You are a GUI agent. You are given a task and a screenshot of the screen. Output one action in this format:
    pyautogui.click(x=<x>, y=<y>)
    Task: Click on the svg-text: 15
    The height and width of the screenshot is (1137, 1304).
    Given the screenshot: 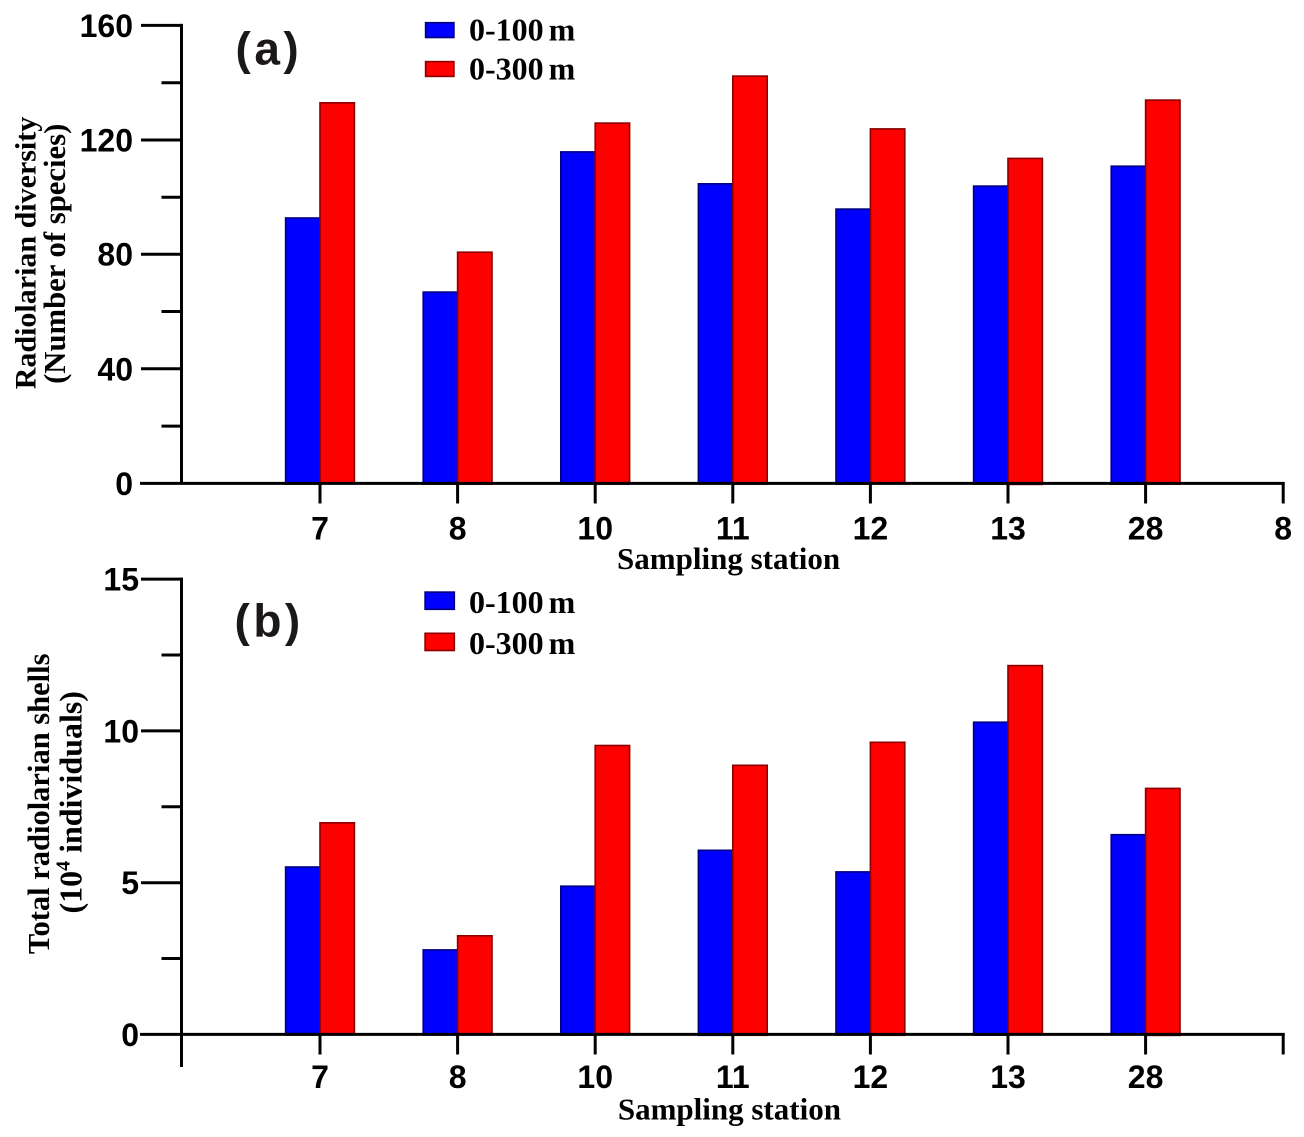 What is the action you would take?
    pyautogui.click(x=121, y=580)
    